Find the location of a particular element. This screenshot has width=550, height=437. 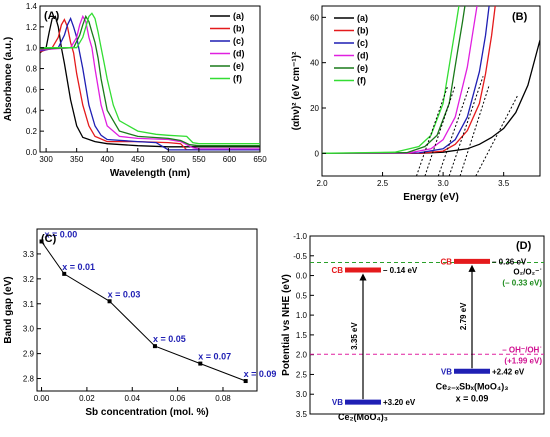

panel-d-y-axis-label: Potential vs NHE (eV) is located at coordinates (286, 325).